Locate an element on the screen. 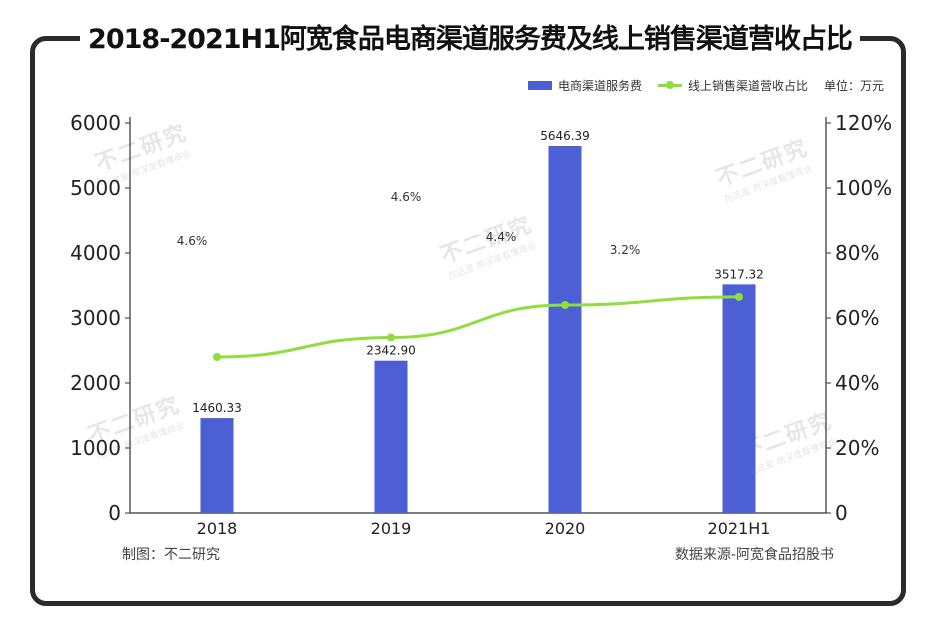  bar-data-label: 1460.33 is located at coordinates (217, 408).